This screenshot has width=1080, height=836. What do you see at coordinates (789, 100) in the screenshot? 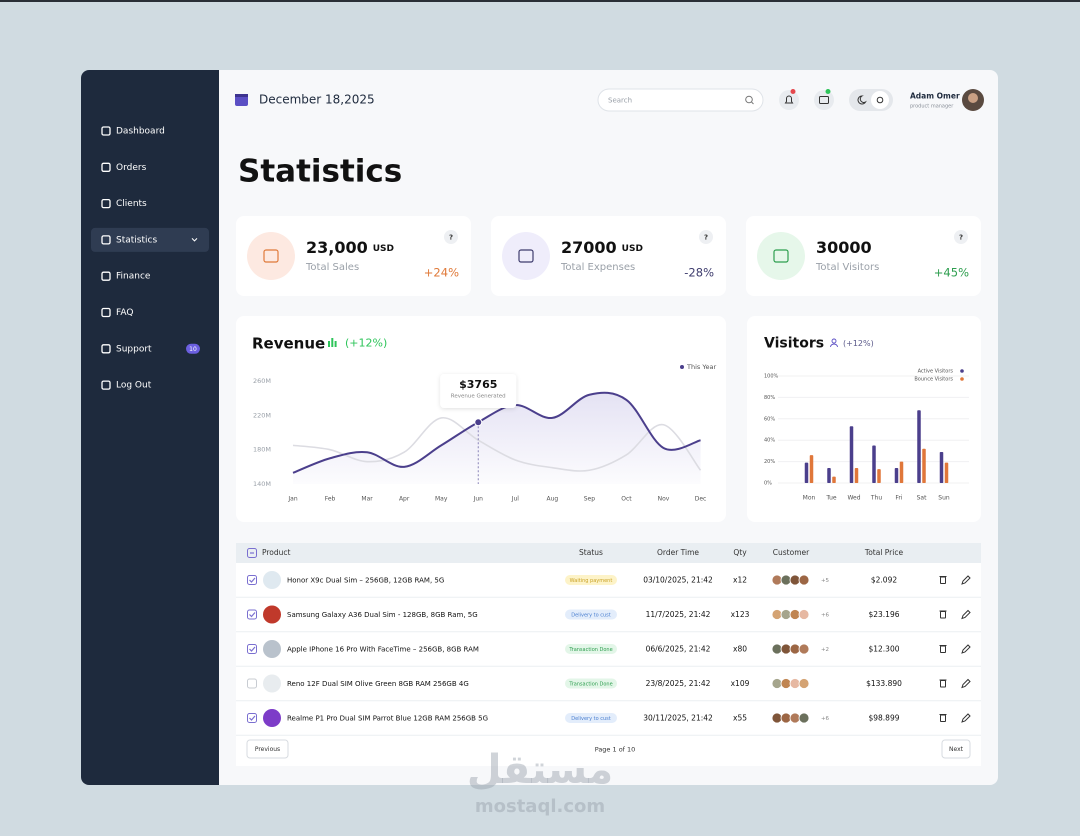
I see `bell-button` at bounding box center [789, 100].